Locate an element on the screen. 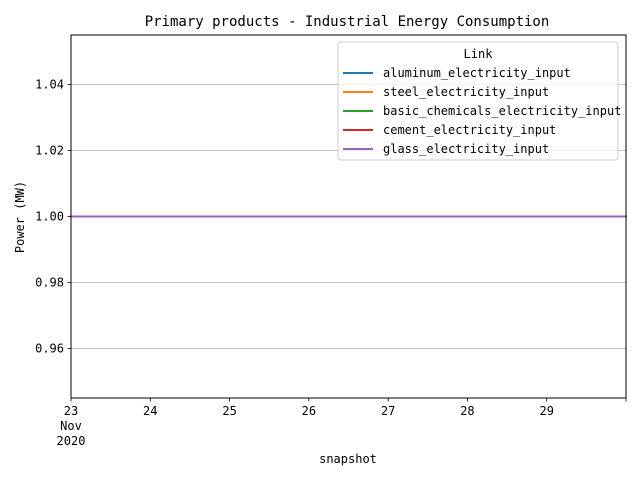 The height and width of the screenshot is (480, 640). legend-box is located at coordinates (478, 101).